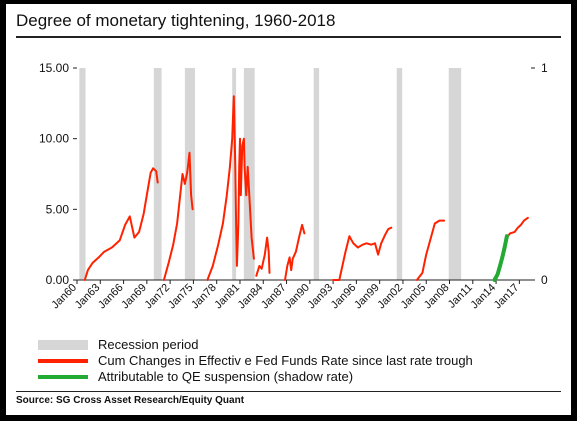  What do you see at coordinates (88, 297) in the screenshot?
I see `x-tick-label-1: Jan63` at bounding box center [88, 297].